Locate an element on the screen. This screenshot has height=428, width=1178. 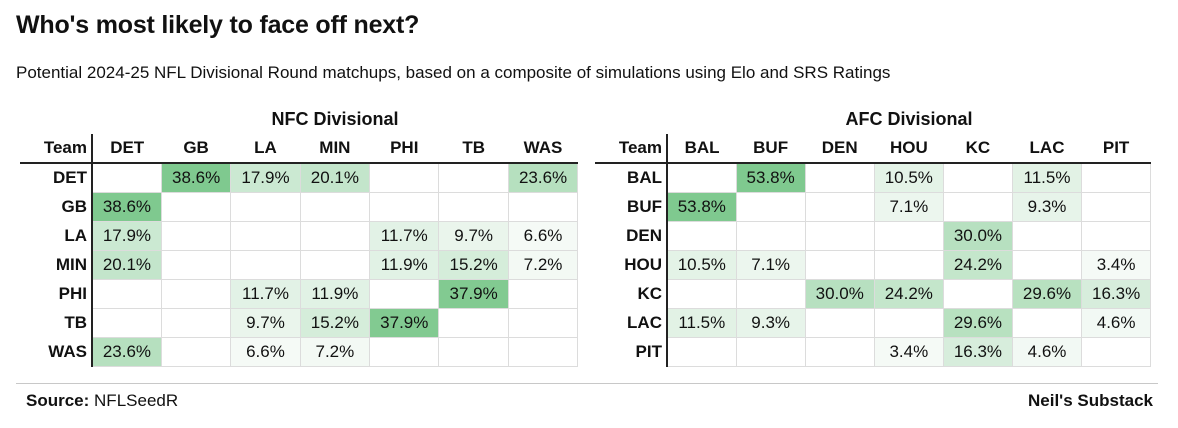
afc-cell-hou-bal: 10.5% is located at coordinates (701, 264).